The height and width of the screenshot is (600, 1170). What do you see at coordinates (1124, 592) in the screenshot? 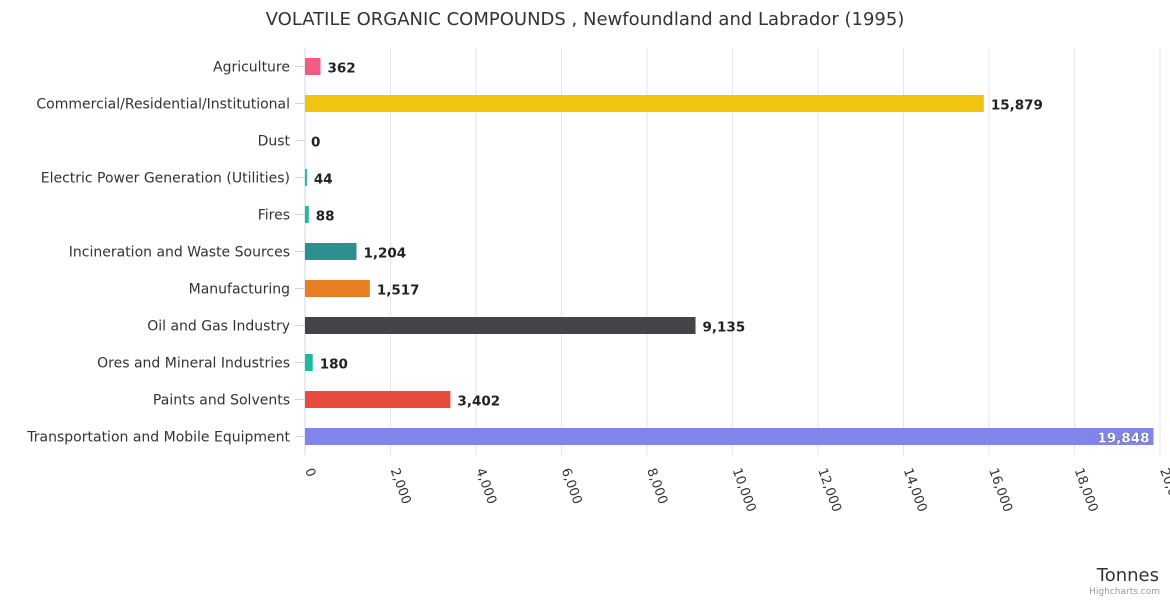
I see `credit-link: Highcharts.com` at bounding box center [1124, 592].